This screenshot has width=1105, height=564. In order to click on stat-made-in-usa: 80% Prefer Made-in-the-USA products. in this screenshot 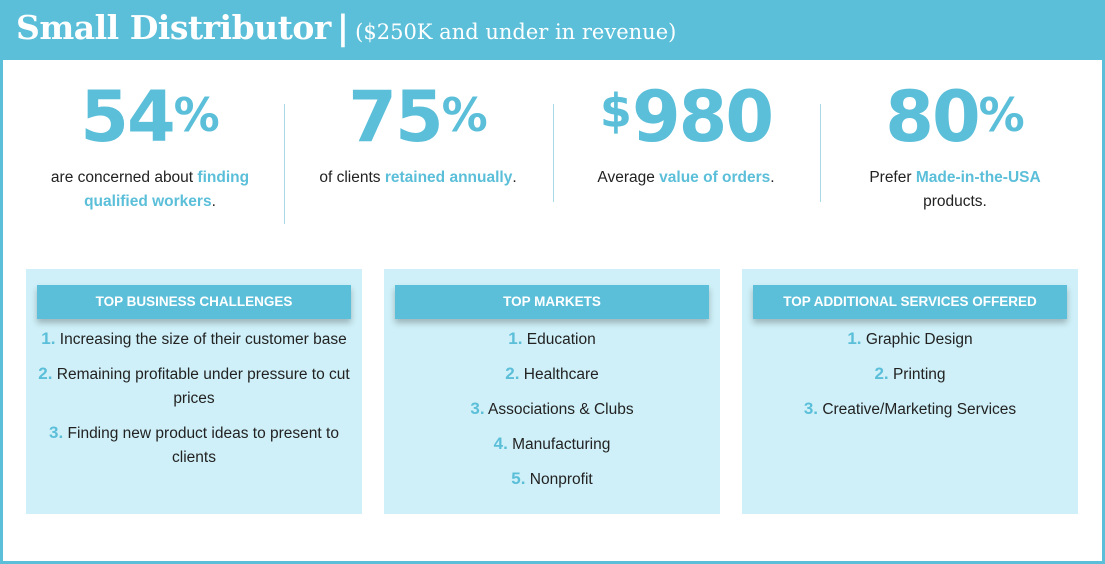, I will do `click(955, 148)`.